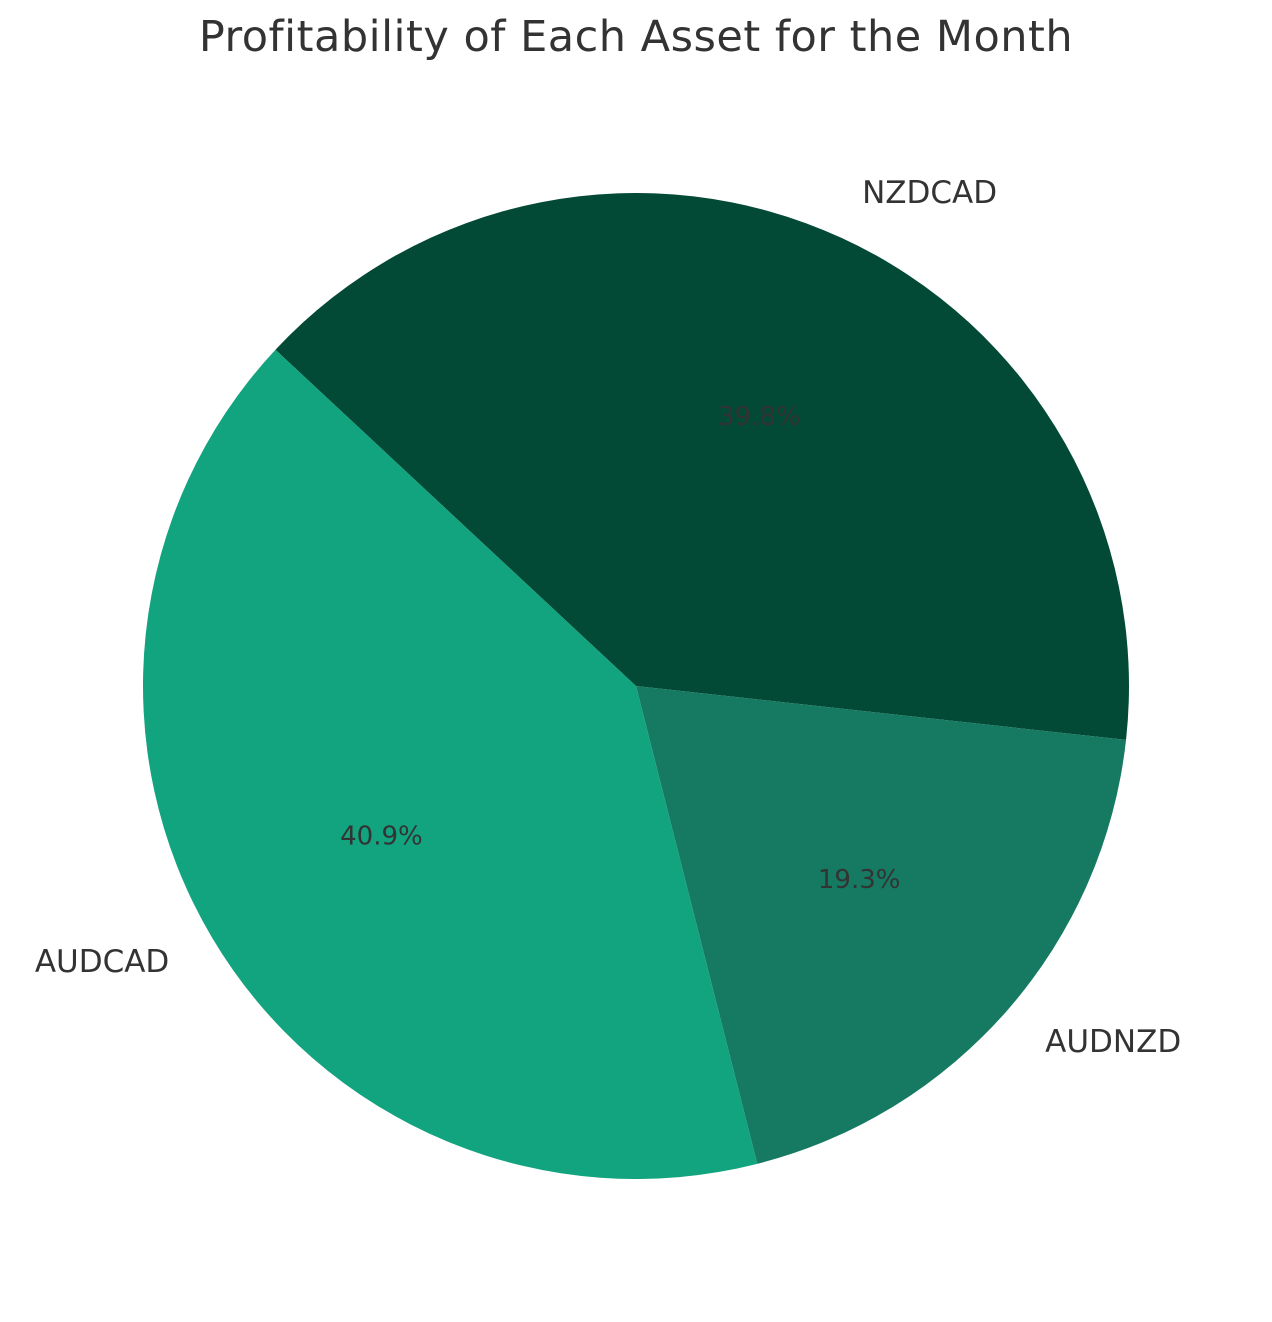 This screenshot has height=1322, width=1272. I want to click on slice-percent-audcad: 40.9%, so click(381, 837).